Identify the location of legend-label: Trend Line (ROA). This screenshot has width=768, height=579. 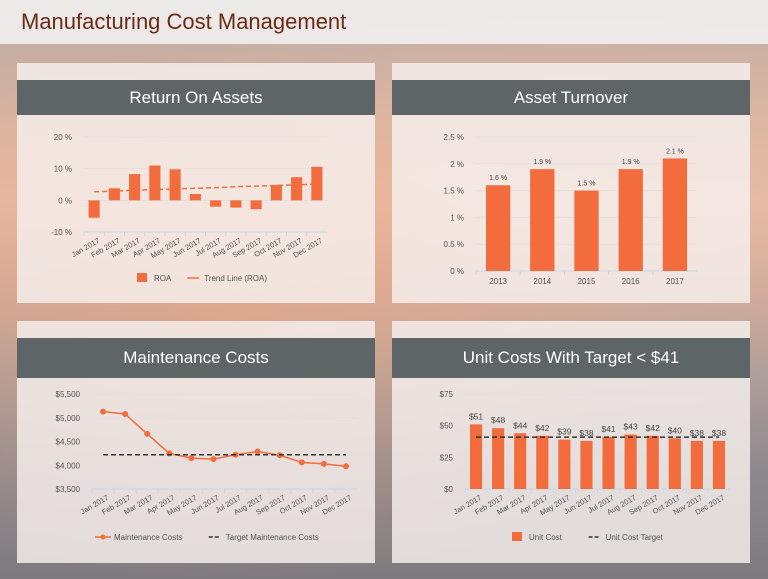
(235, 278).